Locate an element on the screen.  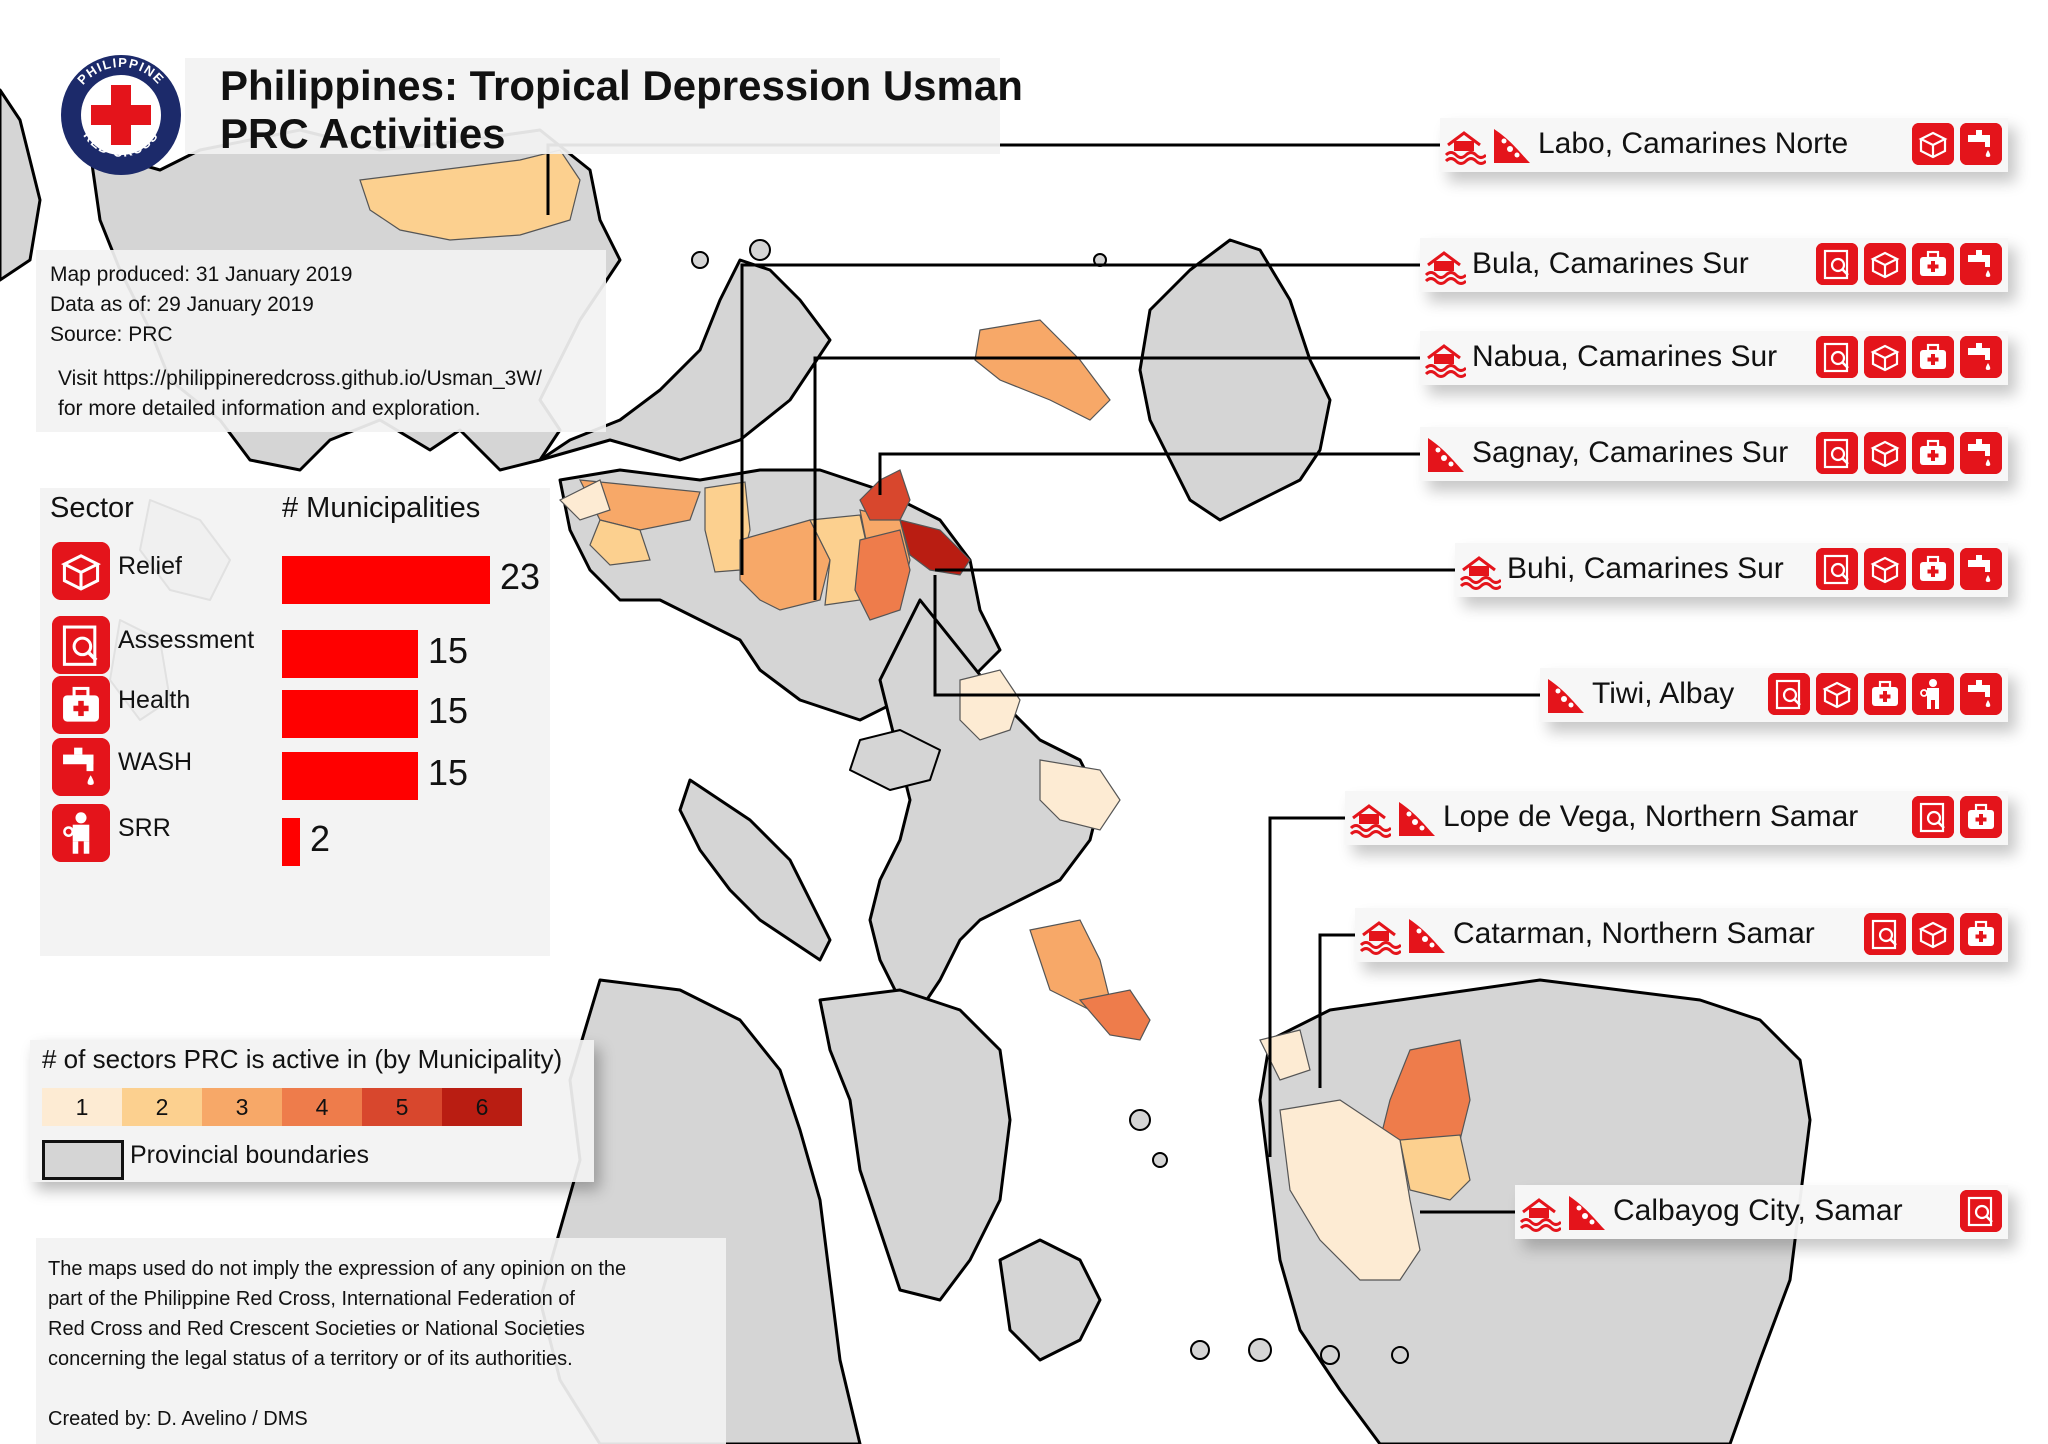
data-asof-date: Data as of: 29 January 2019 is located at coordinates (182, 304).